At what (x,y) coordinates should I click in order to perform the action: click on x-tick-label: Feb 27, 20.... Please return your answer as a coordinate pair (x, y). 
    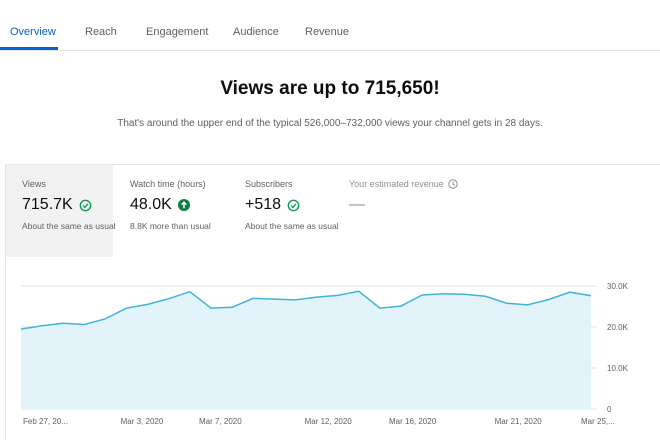
    Looking at the image, I should click on (45, 421).